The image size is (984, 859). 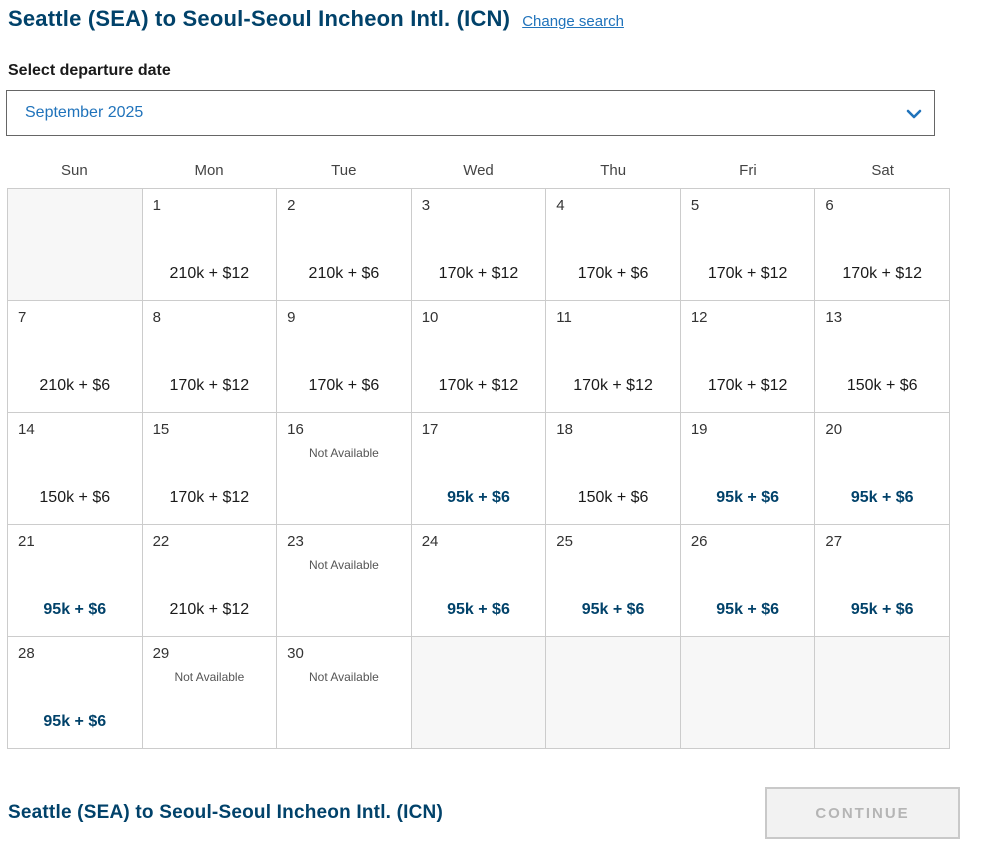 What do you see at coordinates (295, 653) in the screenshot?
I see `day-number: 30` at bounding box center [295, 653].